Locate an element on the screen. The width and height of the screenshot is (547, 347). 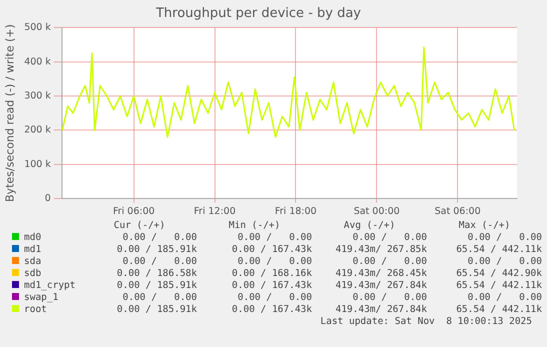
legend-label: md0 is located at coordinates (32, 238).